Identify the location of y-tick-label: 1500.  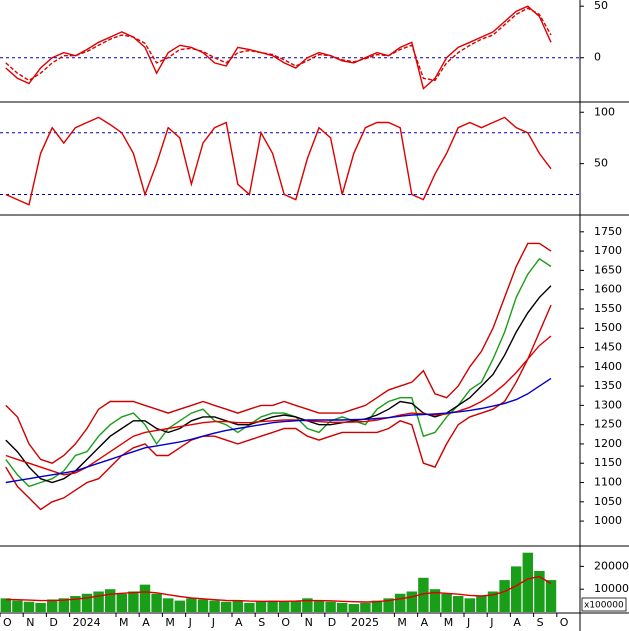
(608, 327).